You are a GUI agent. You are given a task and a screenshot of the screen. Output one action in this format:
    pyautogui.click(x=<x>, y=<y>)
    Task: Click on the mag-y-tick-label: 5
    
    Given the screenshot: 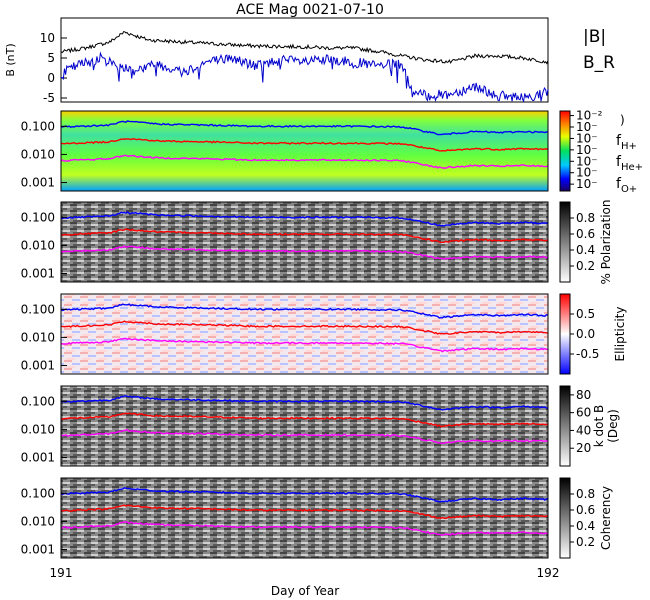 What is the action you would take?
    pyautogui.click(x=51, y=58)
    